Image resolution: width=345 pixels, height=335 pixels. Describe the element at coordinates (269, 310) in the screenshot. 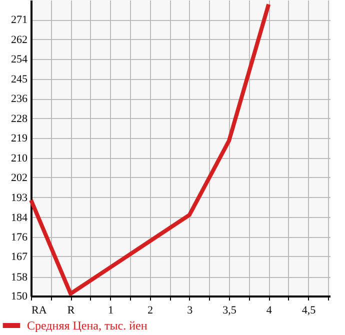

I see `x-tick-label: 4` at that location.